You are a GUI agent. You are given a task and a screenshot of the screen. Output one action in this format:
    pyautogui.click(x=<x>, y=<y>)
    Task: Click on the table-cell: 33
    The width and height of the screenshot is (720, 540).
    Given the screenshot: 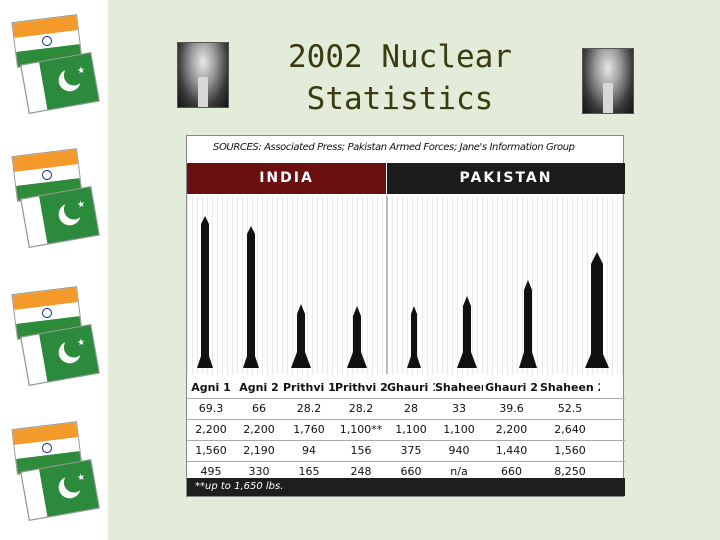 What is the action you would take?
    pyautogui.click(x=459, y=408)
    